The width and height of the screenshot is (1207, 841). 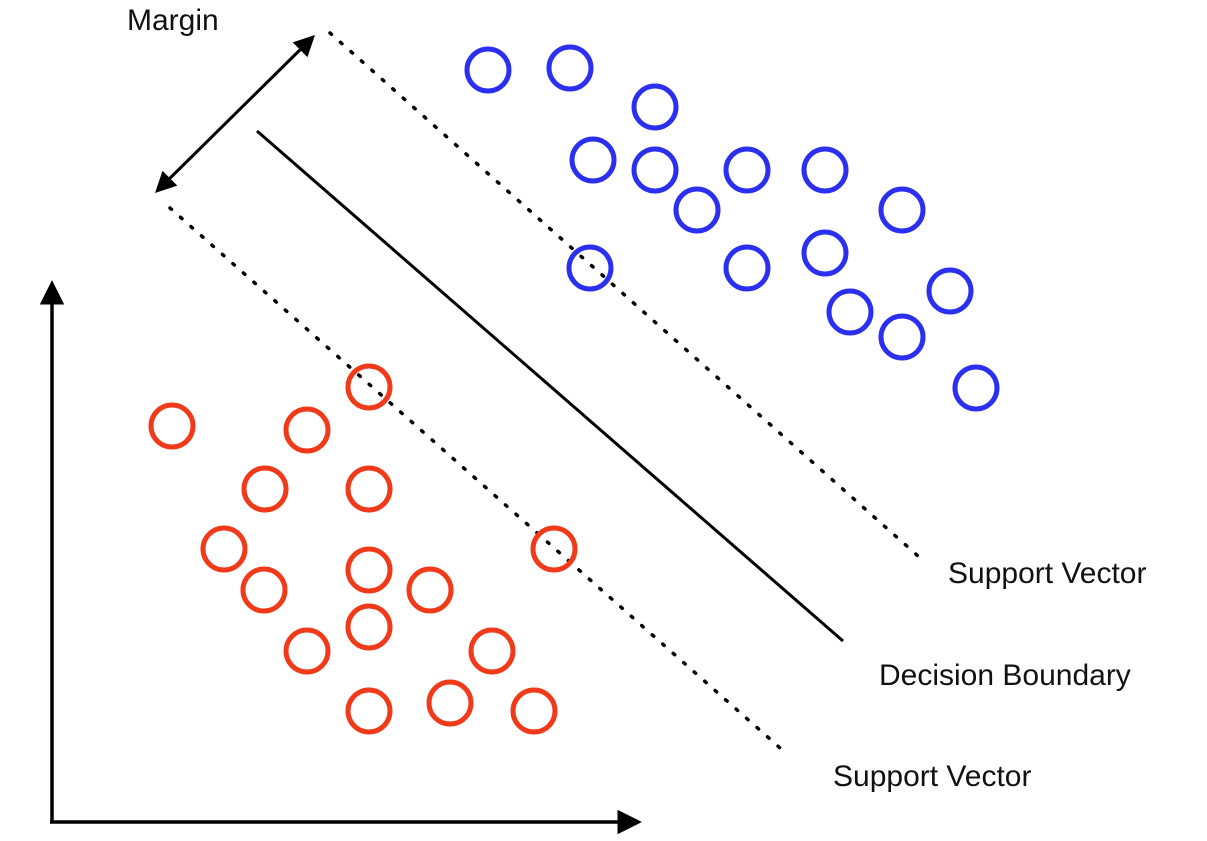 What do you see at coordinates (1047, 573) in the screenshot?
I see `support-vector-label-upper: Support Vector` at bounding box center [1047, 573].